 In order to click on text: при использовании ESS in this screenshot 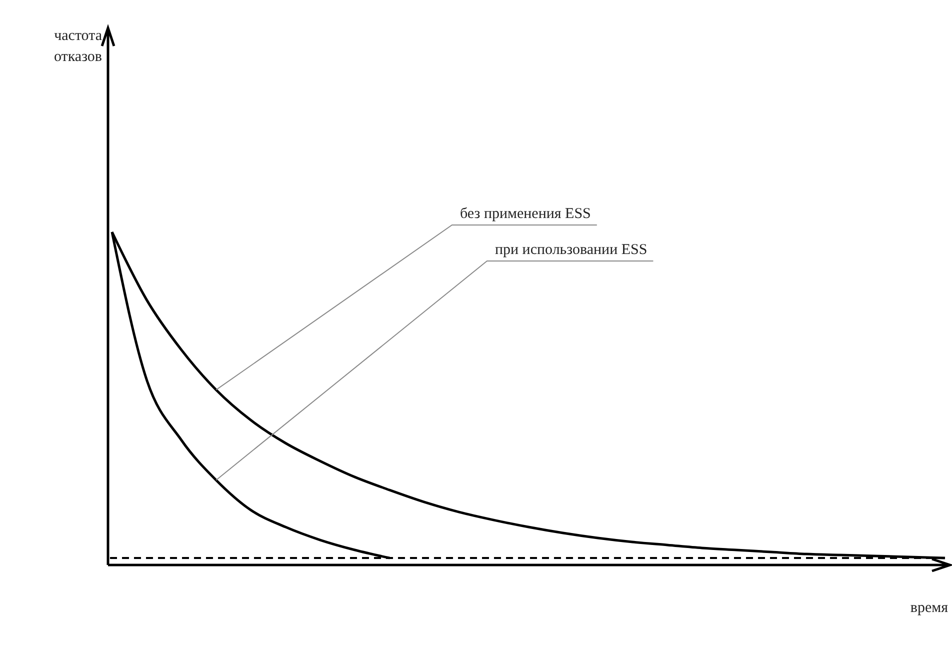, I will do `click(571, 250)`.